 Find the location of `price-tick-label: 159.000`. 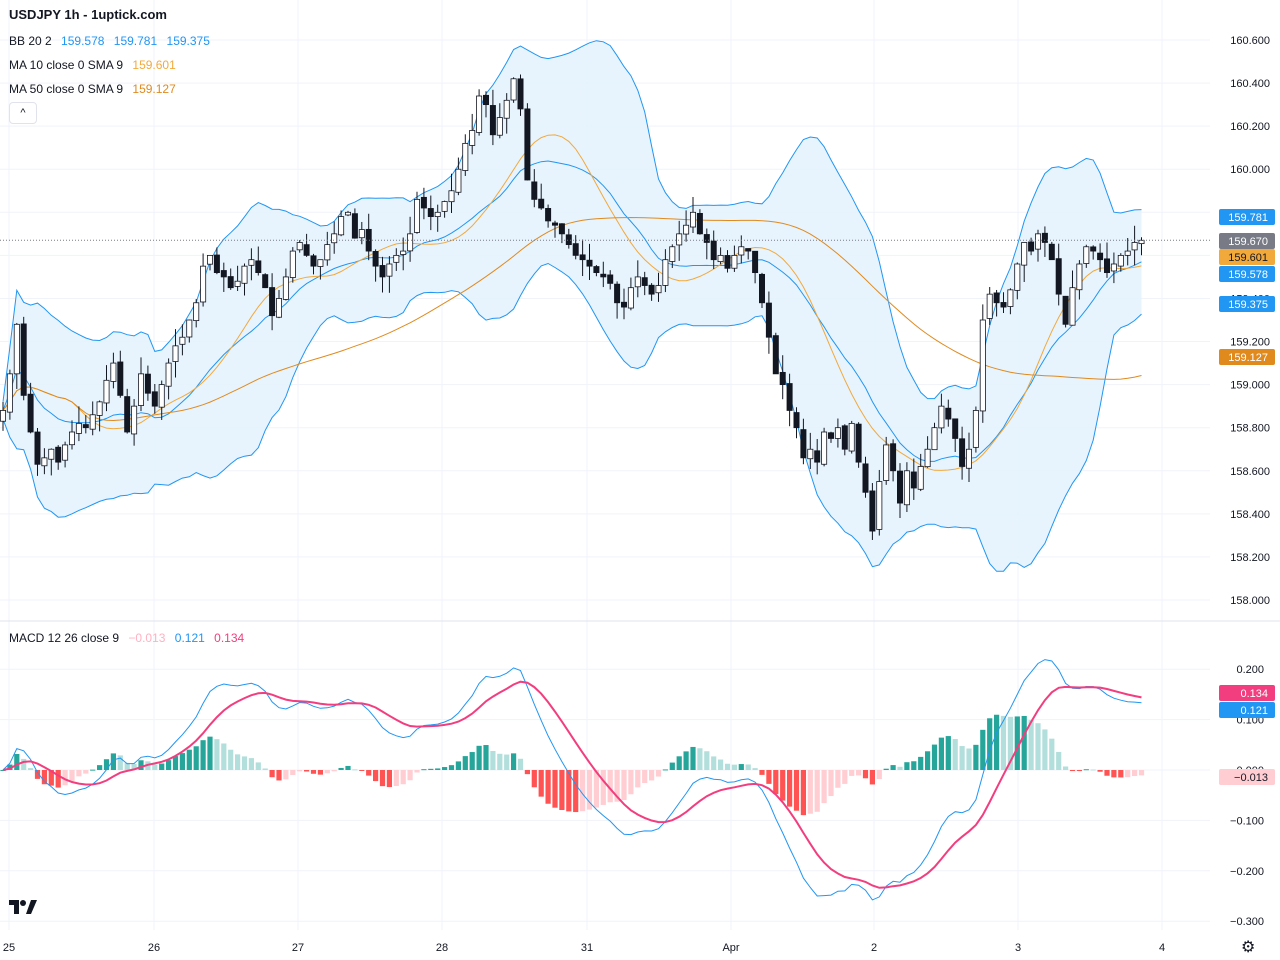

price-tick-label: 159.000 is located at coordinates (1250, 386).